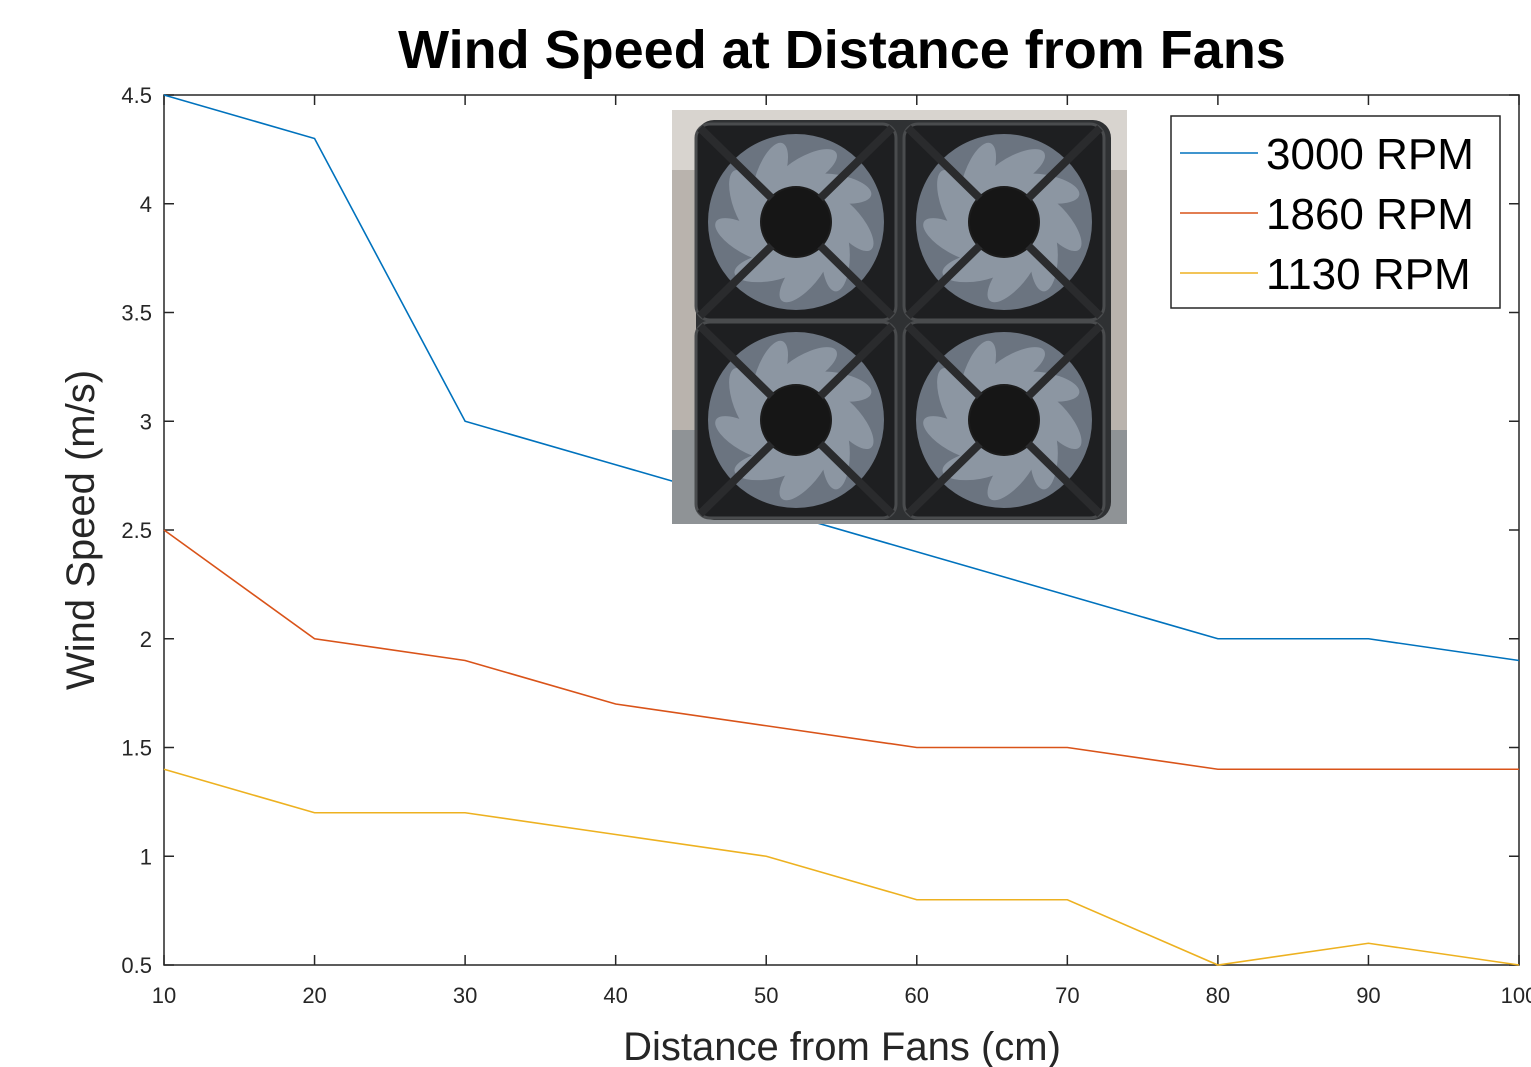 Image resolution: width=1531 pixels, height=1067 pixels. Describe the element at coordinates (1368, 274) in the screenshot. I see `legend-entry: 1130 RPM` at that location.